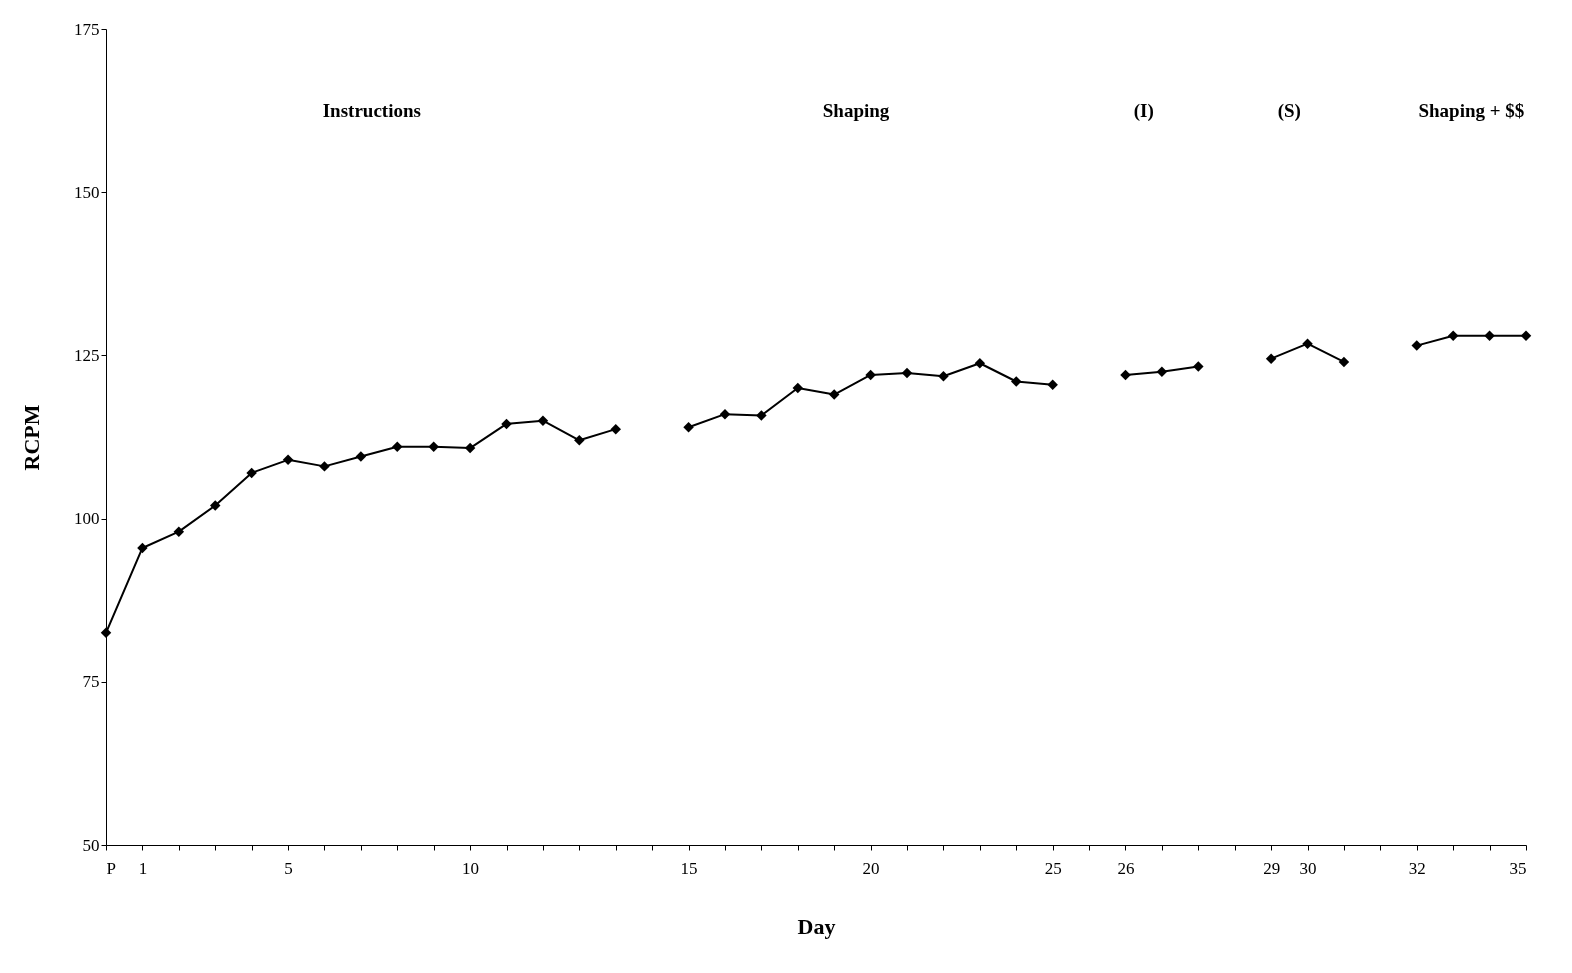 Image resolution: width=1572 pixels, height=973 pixels. I want to click on x-axis-title: Day, so click(816, 926).